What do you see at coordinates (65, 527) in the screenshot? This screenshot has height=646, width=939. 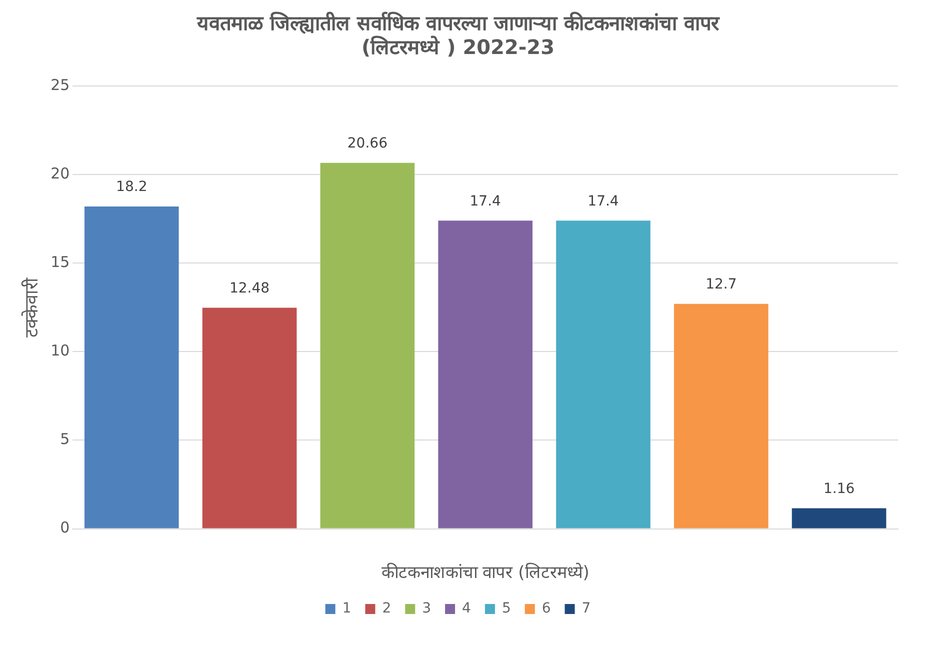 I see `y-tick-label: 0` at bounding box center [65, 527].